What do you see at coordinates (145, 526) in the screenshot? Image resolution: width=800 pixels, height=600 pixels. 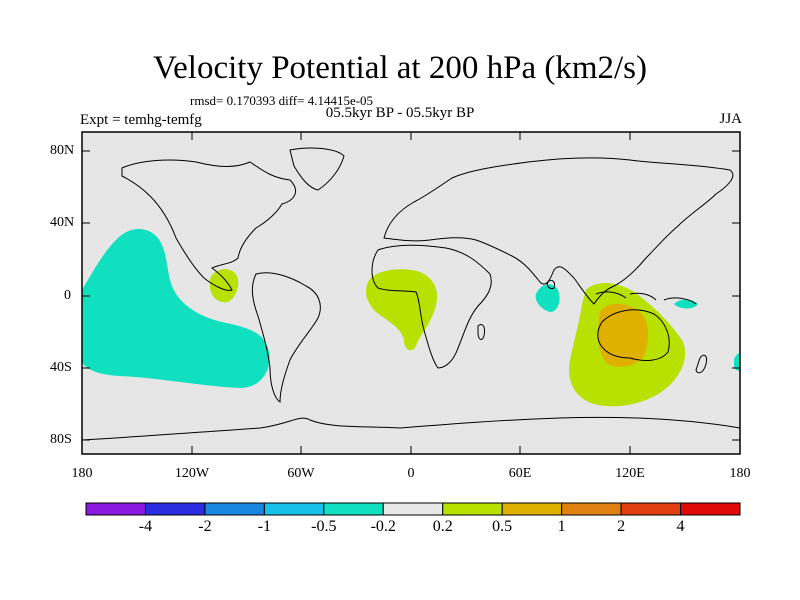 I see `colorbar-label: -4` at bounding box center [145, 526].